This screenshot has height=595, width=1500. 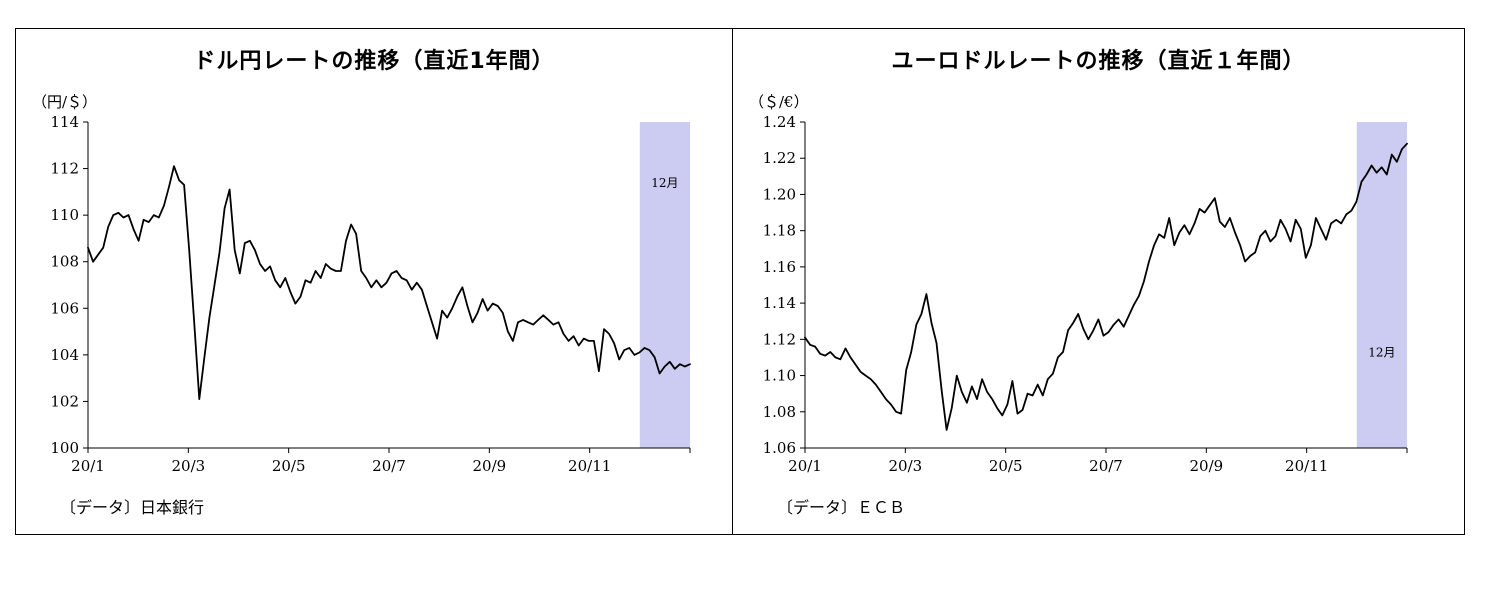 What do you see at coordinates (779, 102) in the screenshot?
I see `eurusd-unit-label: （＄/€）` at bounding box center [779, 102].